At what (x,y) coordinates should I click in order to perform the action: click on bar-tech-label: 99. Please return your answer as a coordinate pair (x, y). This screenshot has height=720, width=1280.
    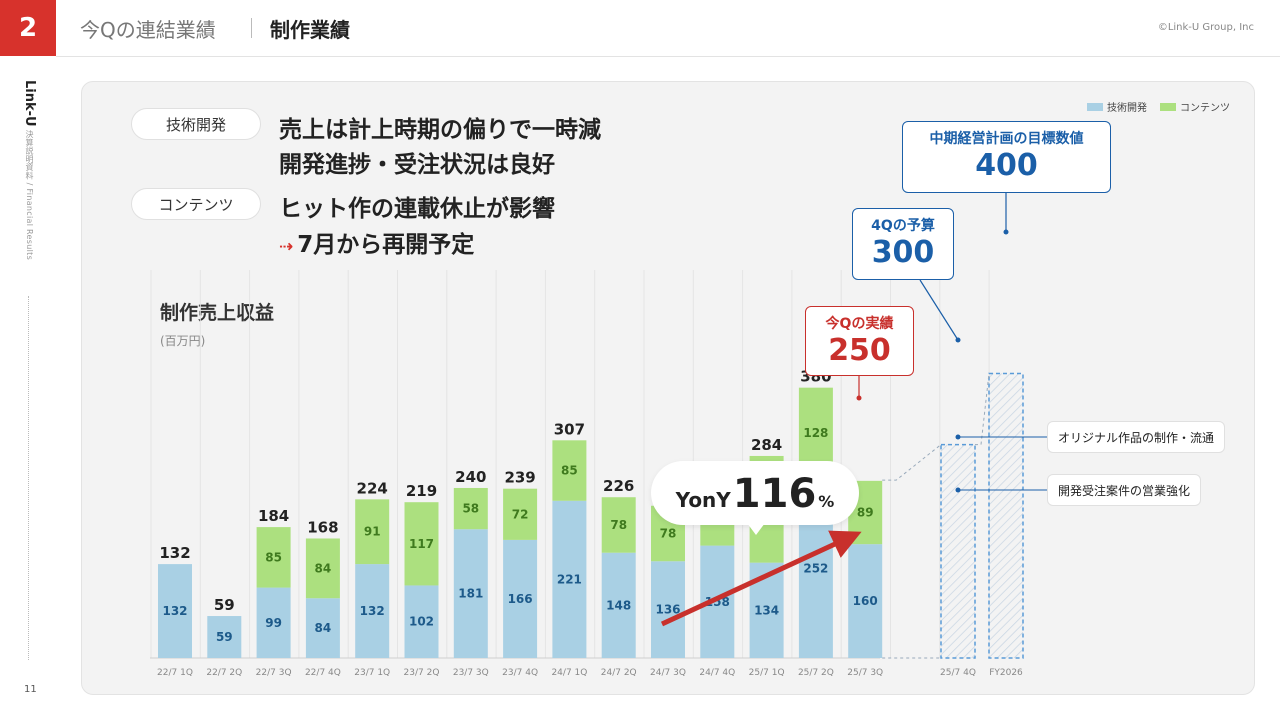
    Looking at the image, I should click on (273, 623).